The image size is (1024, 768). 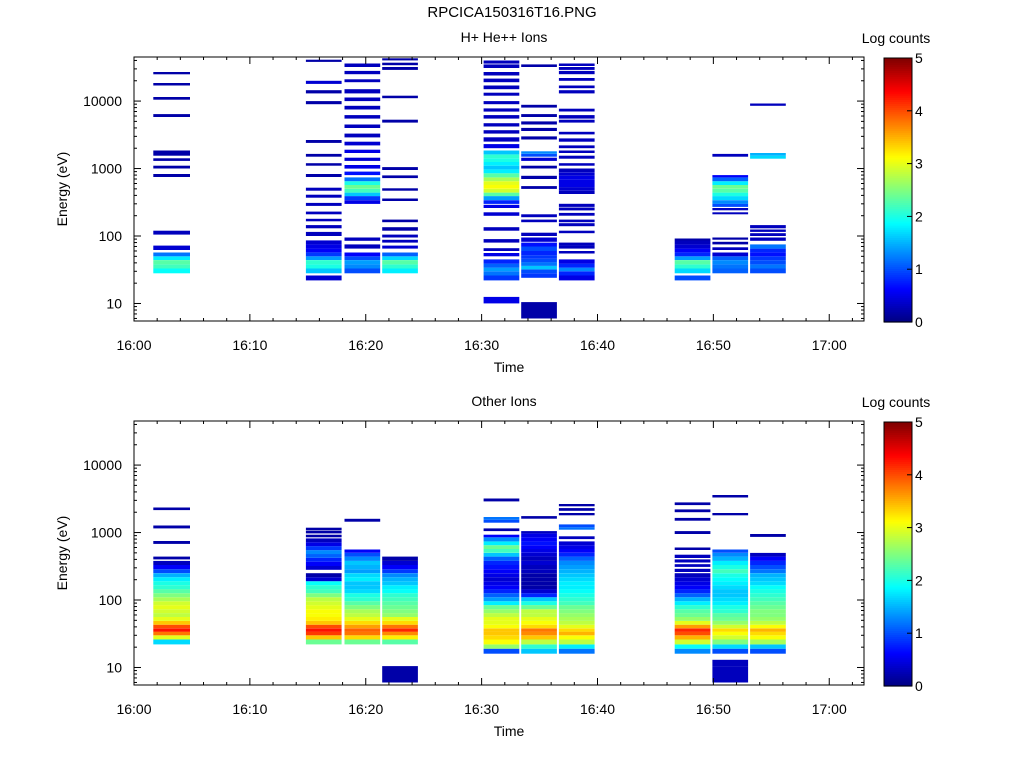 What do you see at coordinates (919, 528) in the screenshot?
I see `colorbar-tick-label: 3` at bounding box center [919, 528].